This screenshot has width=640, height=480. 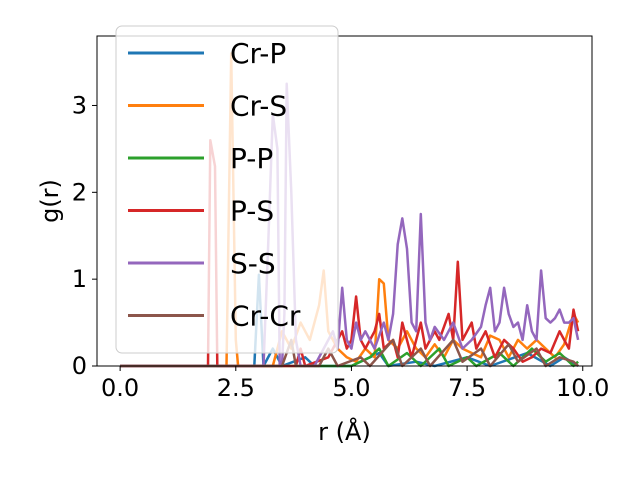 I want to click on x-tick-label: 2.5, so click(x=236, y=388).